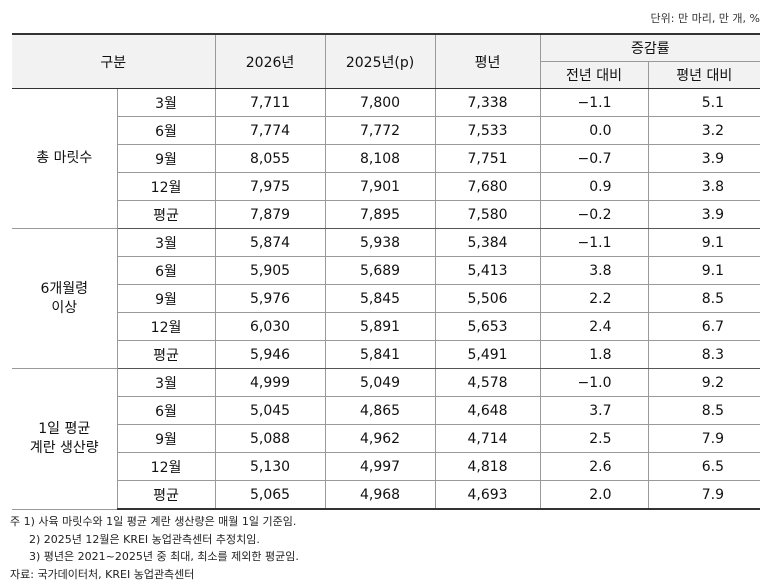  I want to click on value-cell: 4,865, so click(380, 410).